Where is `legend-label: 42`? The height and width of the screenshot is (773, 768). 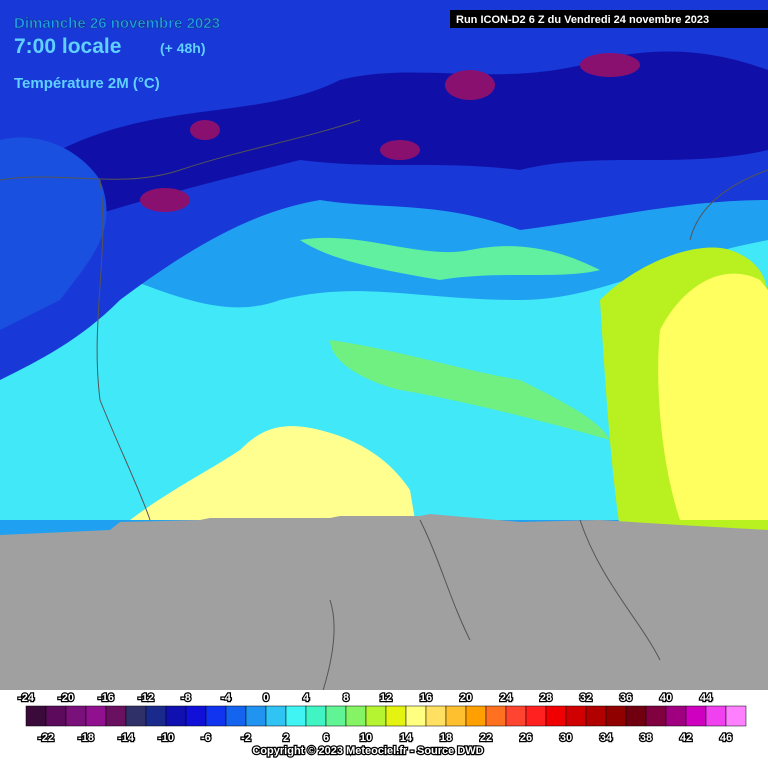 legend-label: 42 is located at coordinates (686, 738).